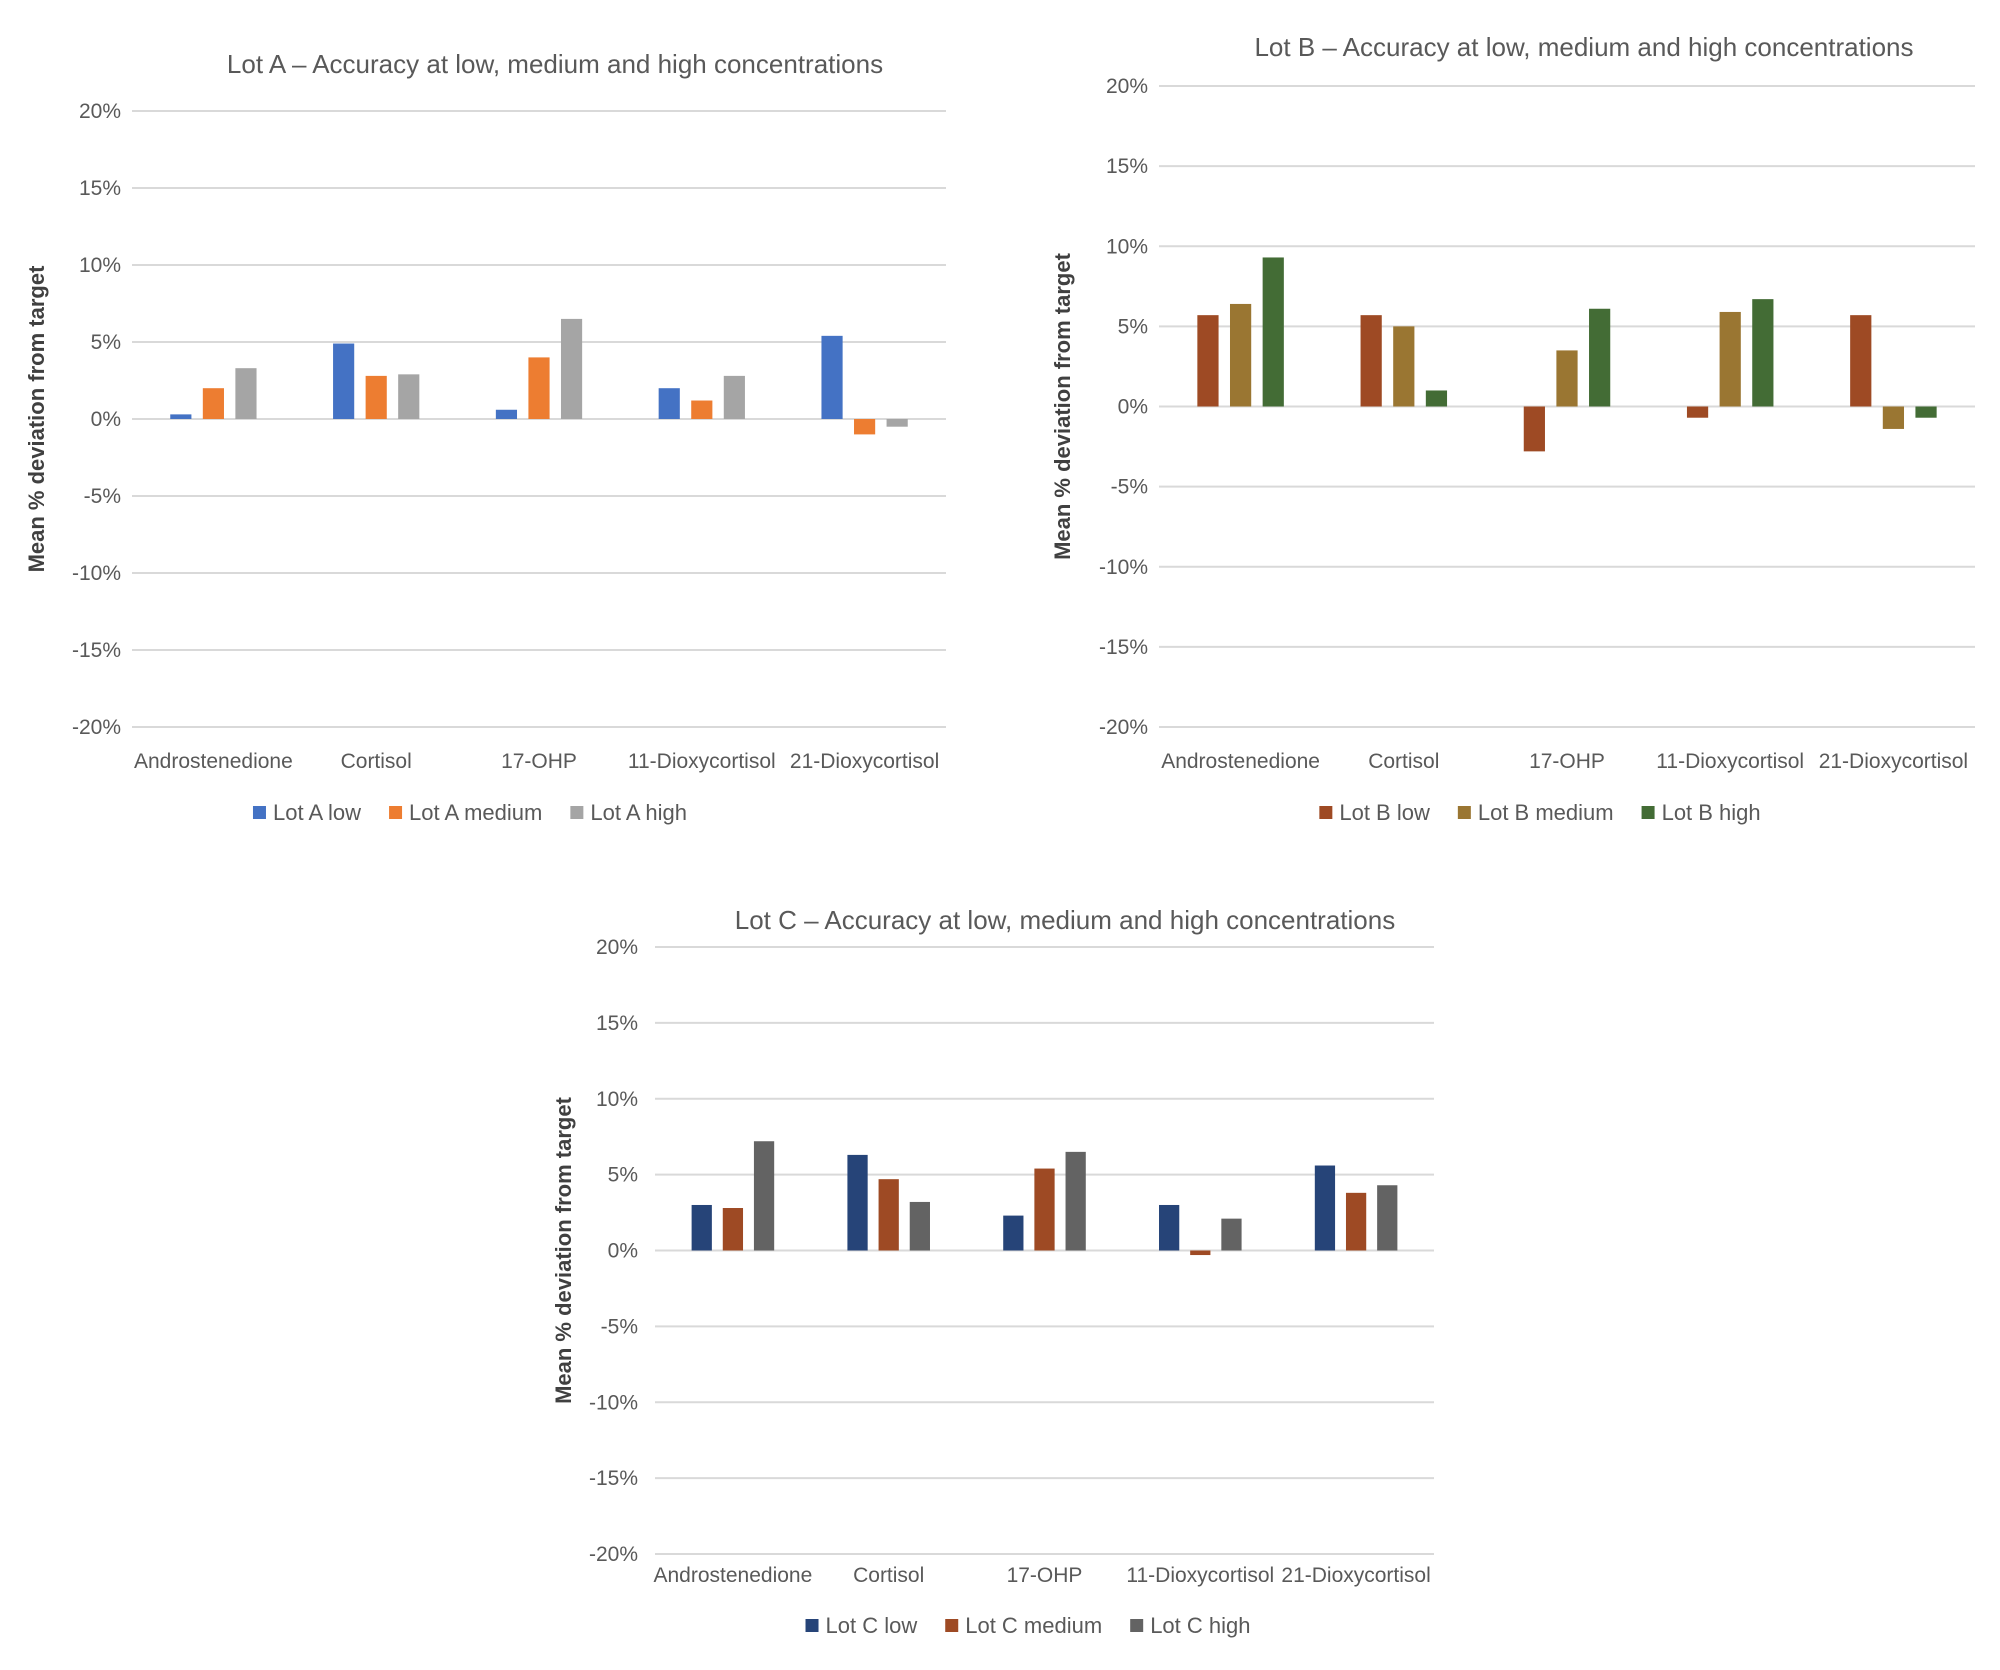 This screenshot has width=2000, height=1670. I want to click on legend-item: Lot A medium, so click(465, 812).